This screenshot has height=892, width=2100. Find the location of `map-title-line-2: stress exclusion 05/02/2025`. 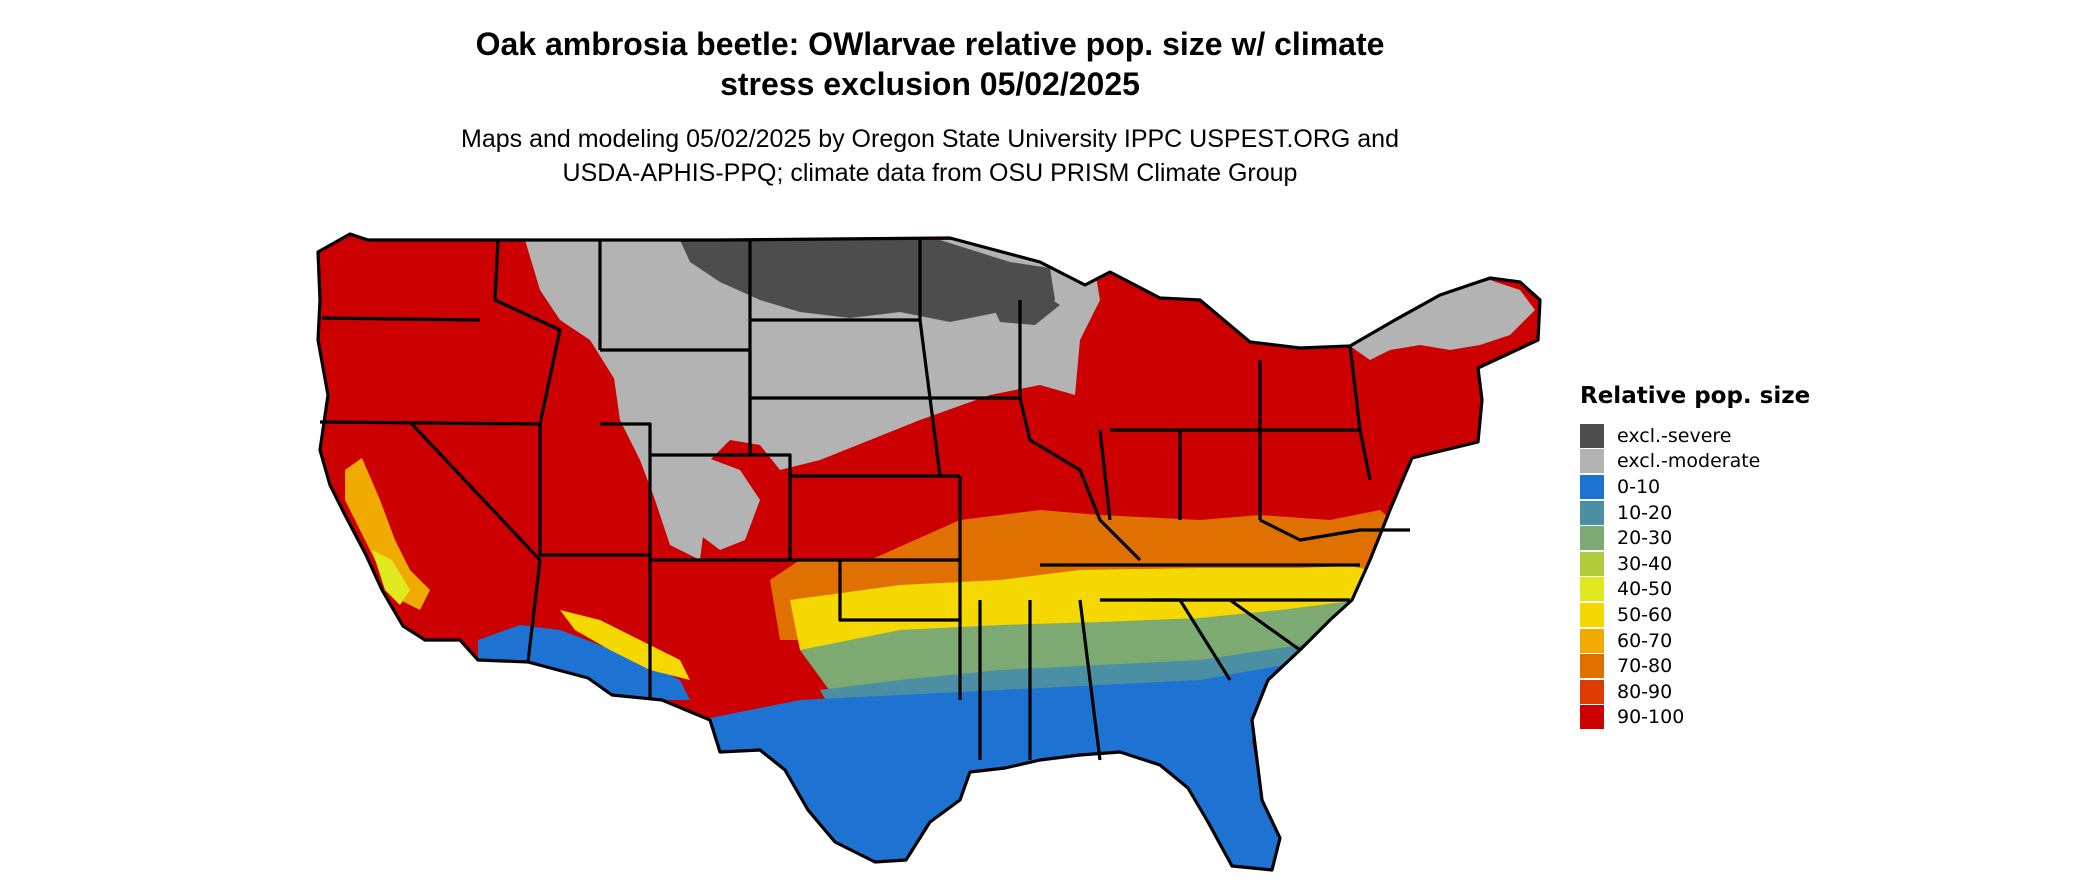

map-title-line-2: stress exclusion 05/02/2025 is located at coordinates (930, 84).